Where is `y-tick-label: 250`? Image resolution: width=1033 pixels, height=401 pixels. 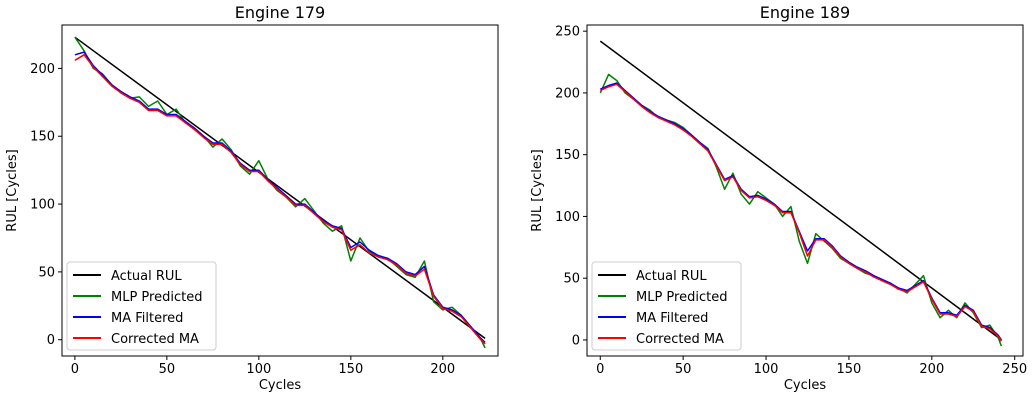 y-tick-label: 250 is located at coordinates (567, 32).